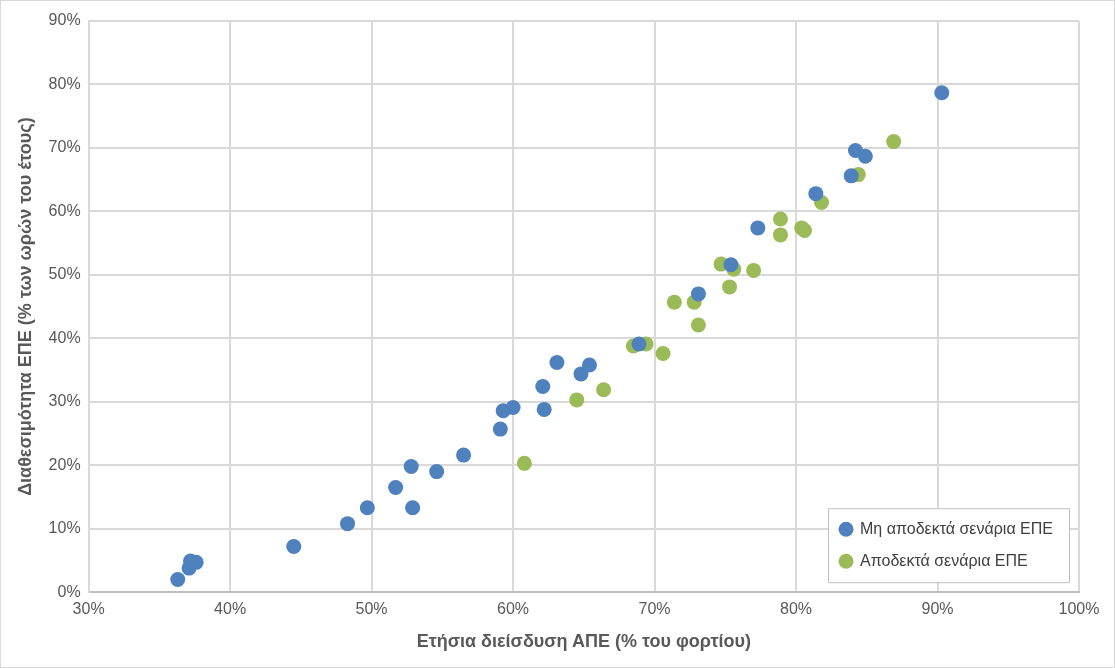  What do you see at coordinates (64, 528) in the screenshot?
I see `y-tick-label: 10%` at bounding box center [64, 528].